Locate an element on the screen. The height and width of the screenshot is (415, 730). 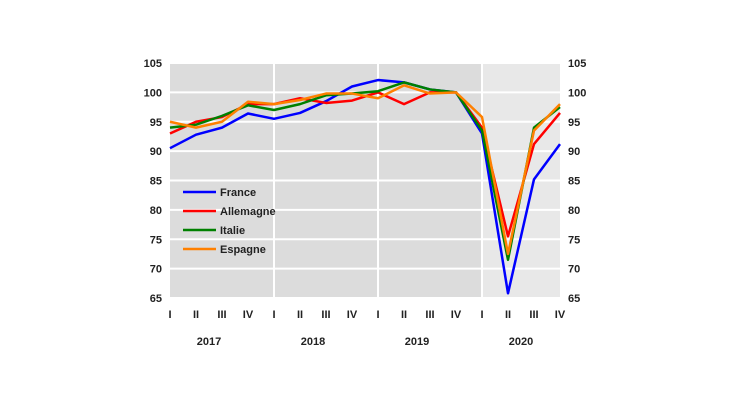
y-tick-right: 95 is located at coordinates (574, 123).